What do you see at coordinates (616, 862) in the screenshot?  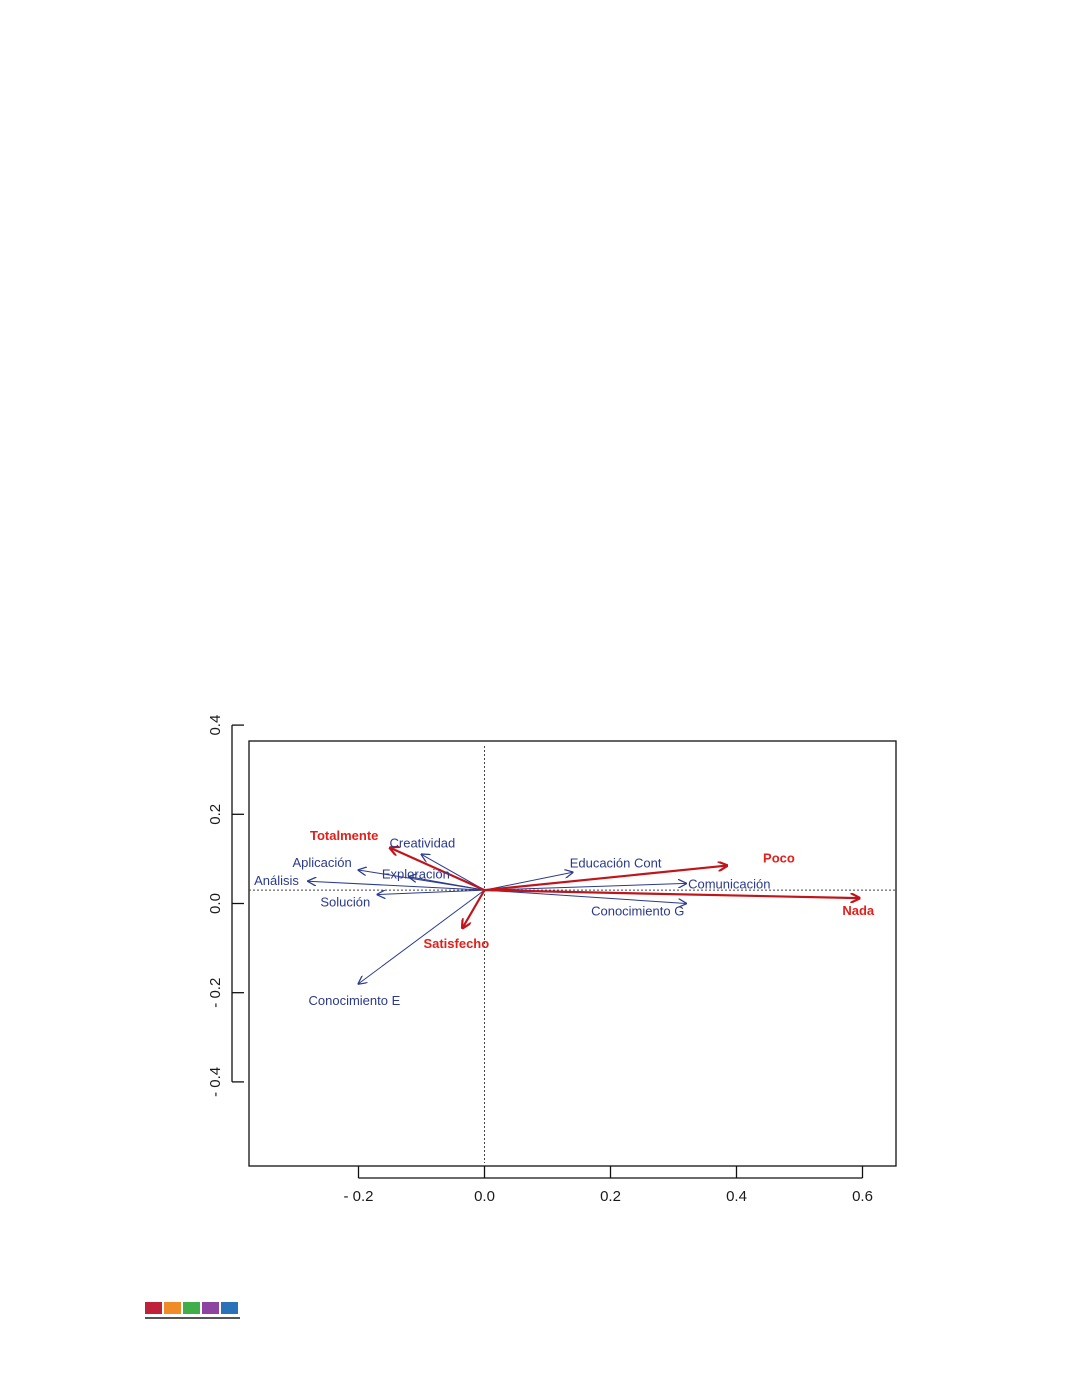 I see `vector-label-educacion-cont: Educación Cont` at bounding box center [616, 862].